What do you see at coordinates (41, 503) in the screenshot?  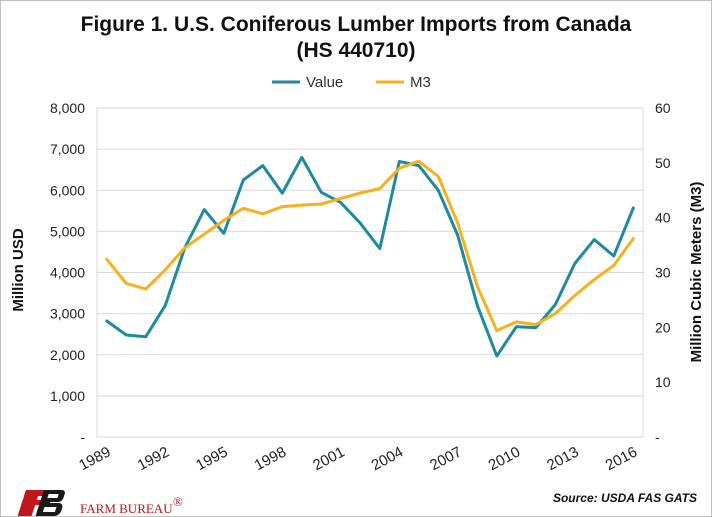 I see `fb-mark-icon` at bounding box center [41, 503].